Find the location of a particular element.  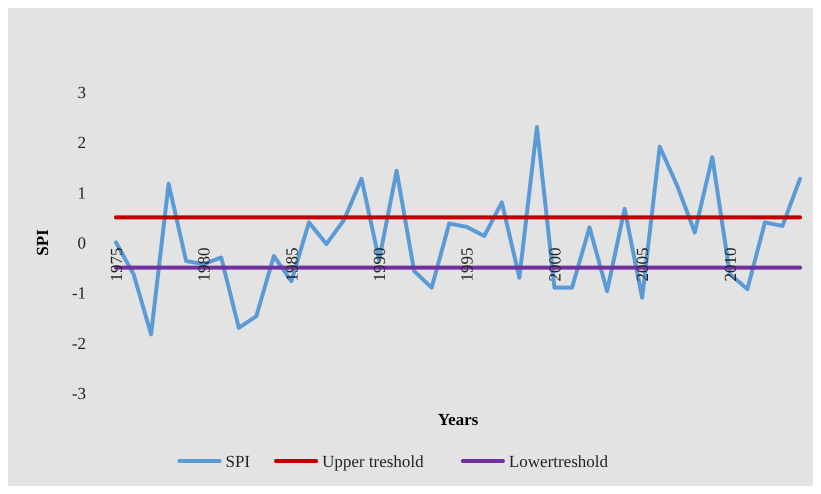

x-tick-label: 2010 is located at coordinates (730, 265).